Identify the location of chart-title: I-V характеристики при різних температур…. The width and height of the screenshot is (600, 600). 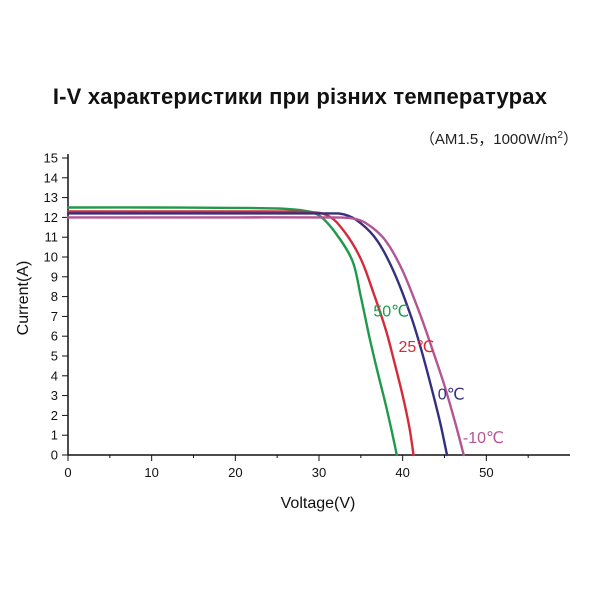
(300, 96).